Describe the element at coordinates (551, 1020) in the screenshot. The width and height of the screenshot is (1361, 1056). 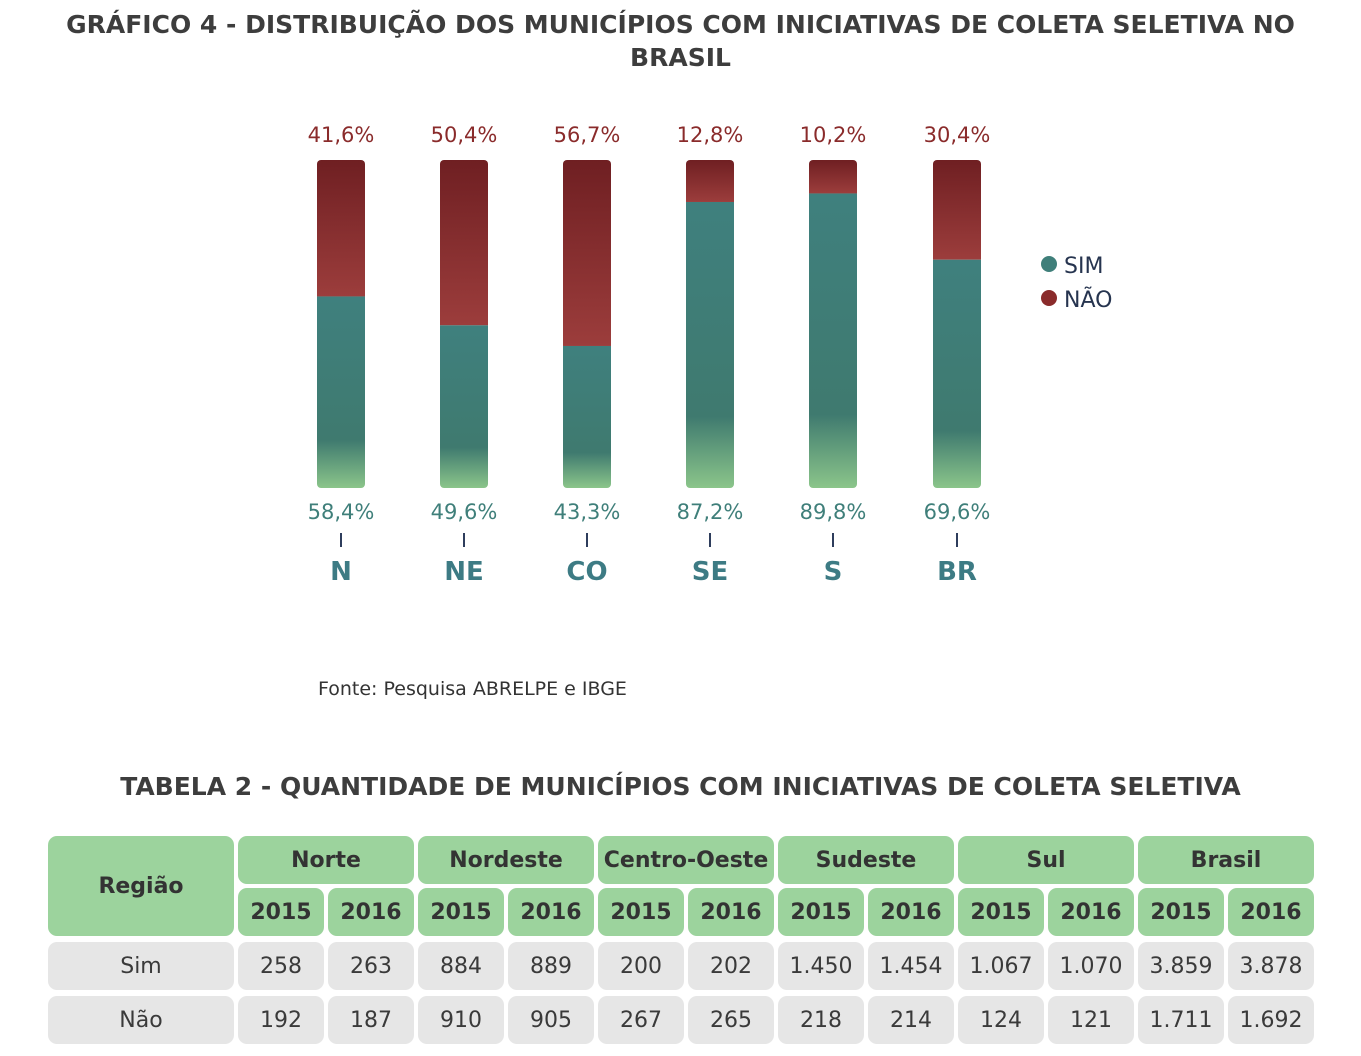
I see `table-cell: 905` at that location.